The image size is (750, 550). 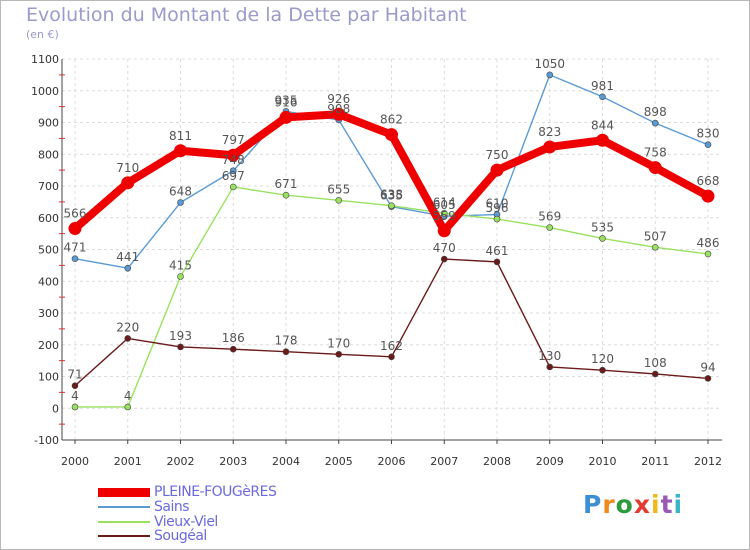 I want to click on y-tick-label: 500, so click(x=48, y=250).